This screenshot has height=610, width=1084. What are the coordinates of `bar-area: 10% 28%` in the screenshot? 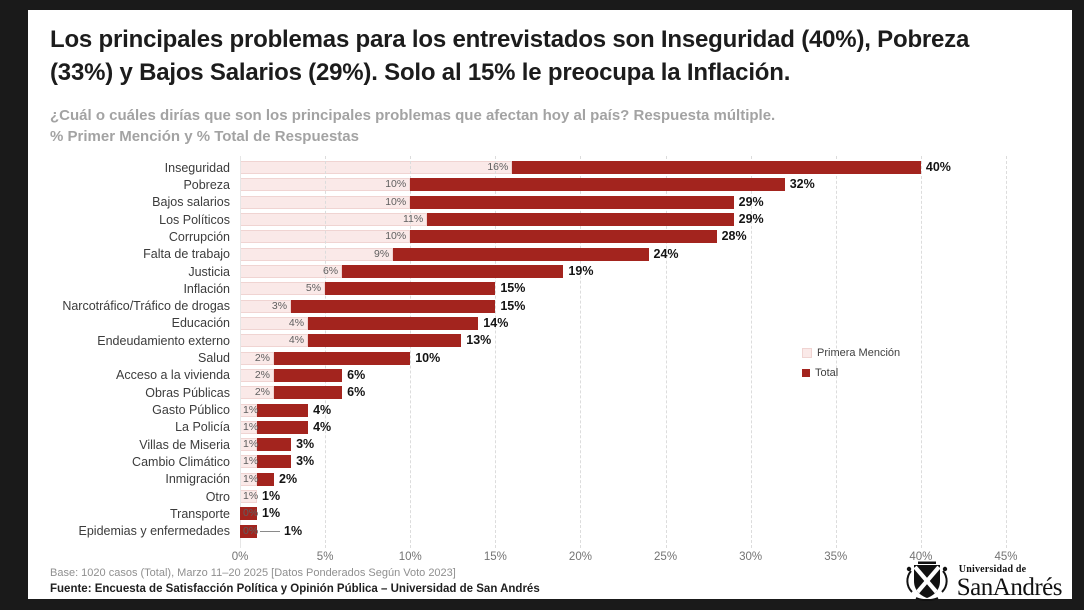 It's located at (623, 236).